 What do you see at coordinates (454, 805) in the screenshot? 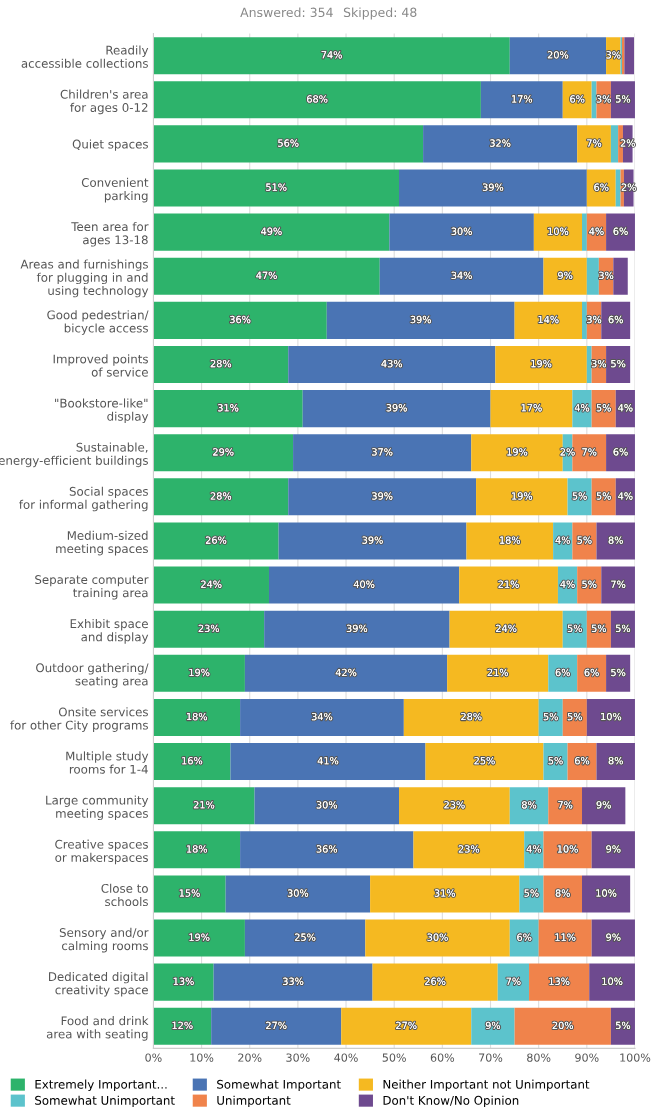
I see `data-label: 23%` at bounding box center [454, 805].